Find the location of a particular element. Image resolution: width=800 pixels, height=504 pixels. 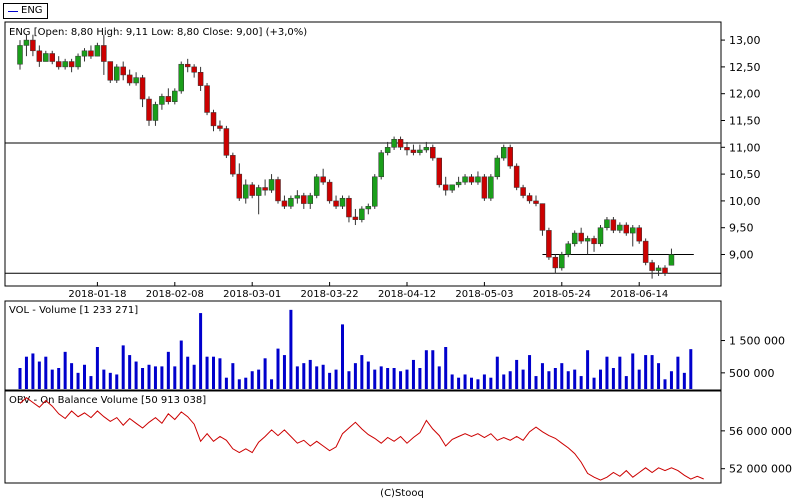

price-y-tick-label: 12,50 is located at coordinates (745, 67).